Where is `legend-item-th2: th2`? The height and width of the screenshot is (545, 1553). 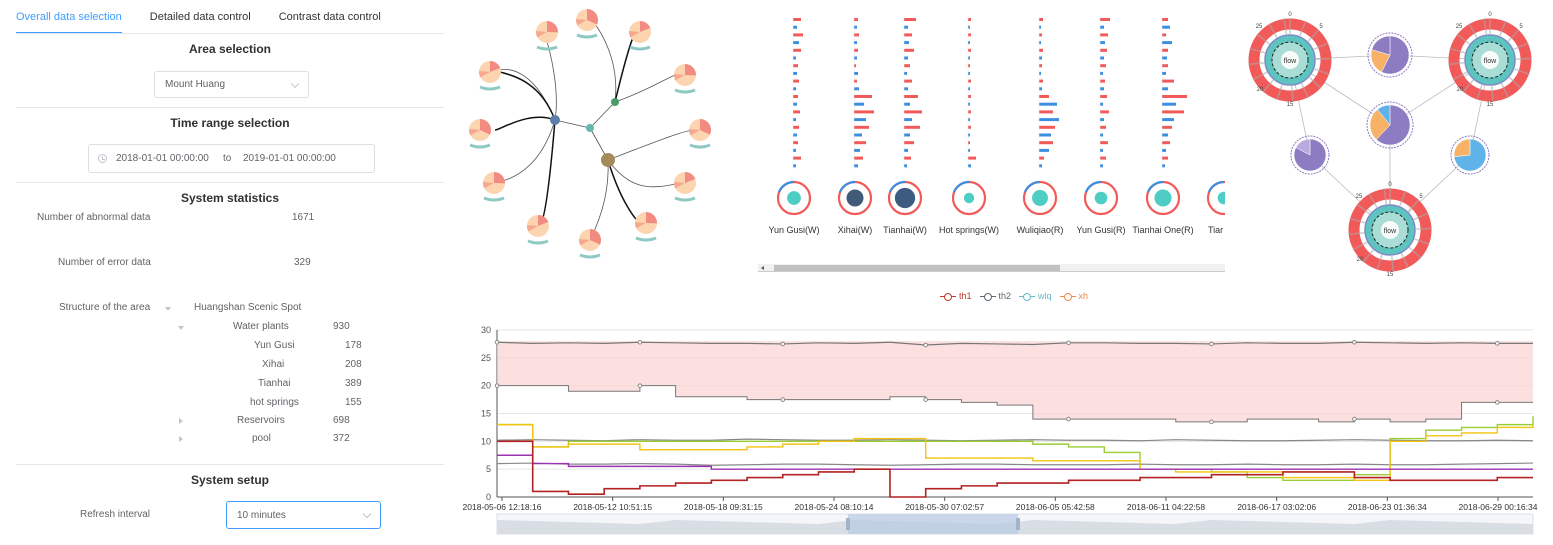 legend-item-th2: th2 is located at coordinates (995, 296).